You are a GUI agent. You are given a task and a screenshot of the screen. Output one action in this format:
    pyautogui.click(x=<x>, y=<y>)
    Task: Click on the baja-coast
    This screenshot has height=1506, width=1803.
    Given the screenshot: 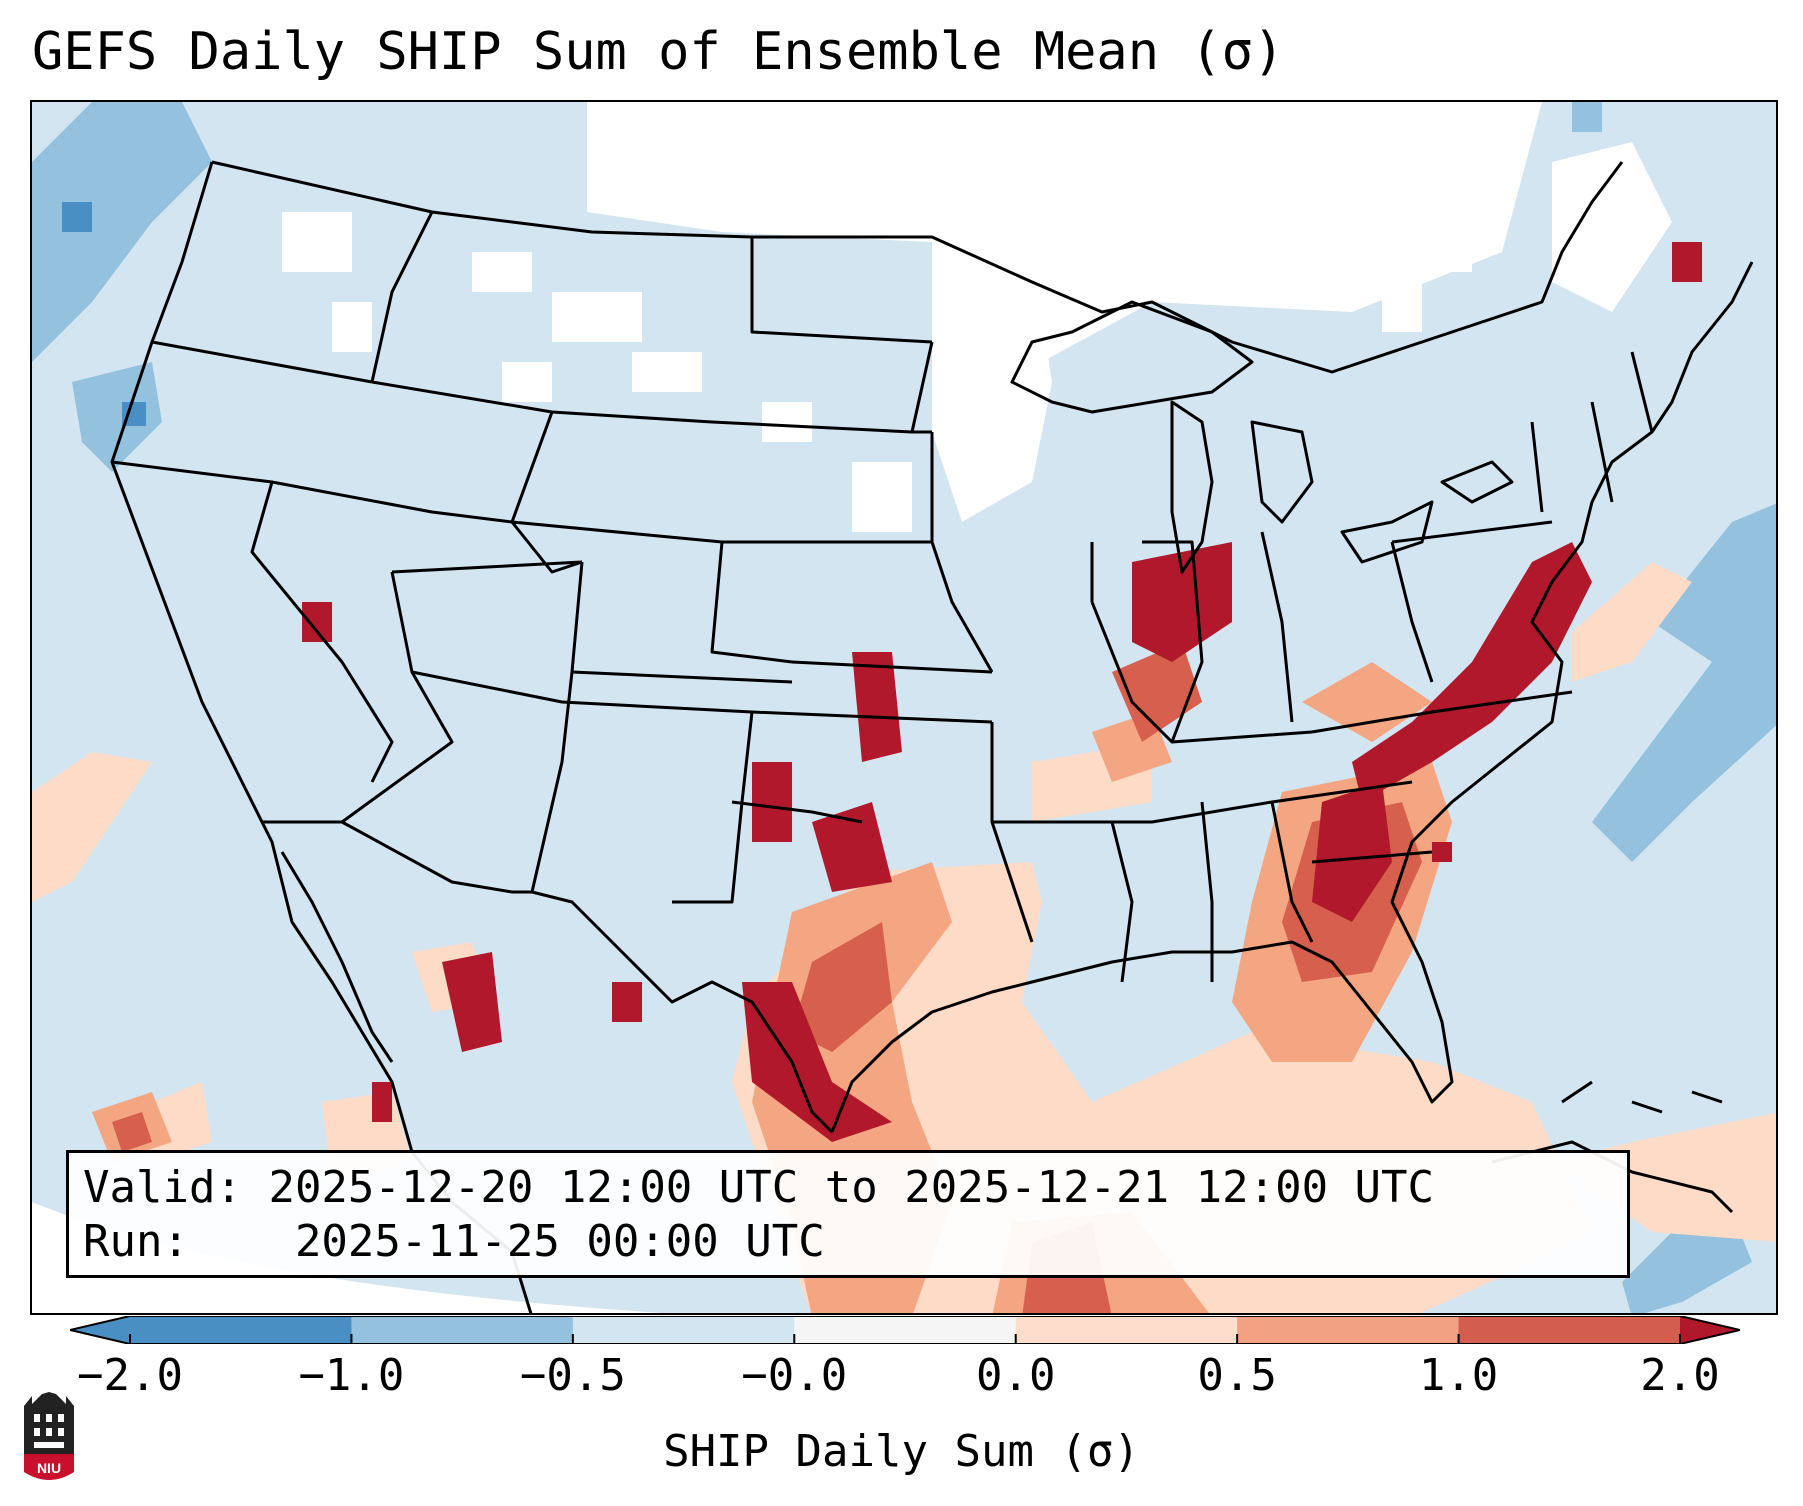 What is the action you would take?
    pyautogui.click(x=337, y=957)
    